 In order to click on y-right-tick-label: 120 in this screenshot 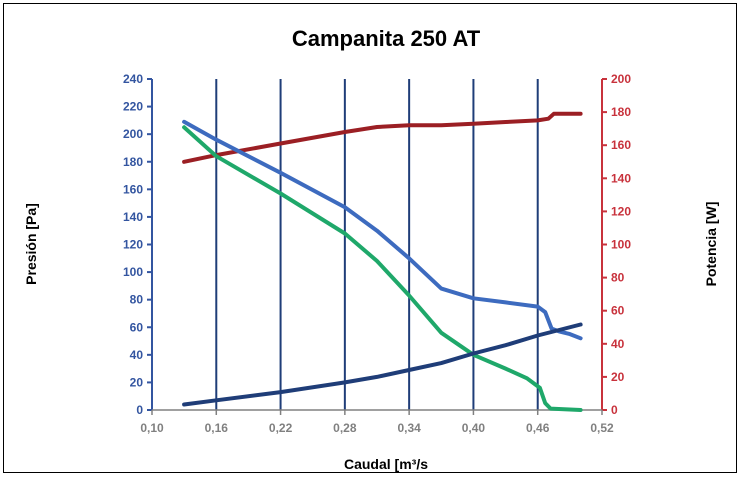, I will do `click(621, 211)`.